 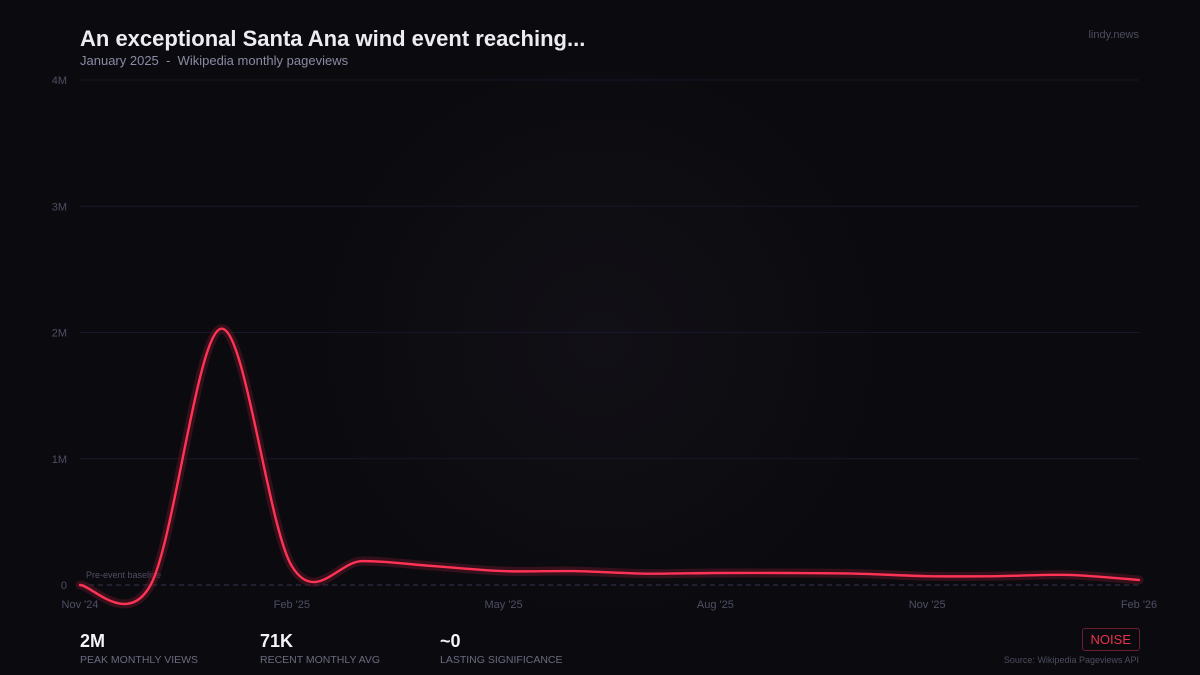 What do you see at coordinates (139, 660) in the screenshot?
I see `stat-label: PEAK MONTHLY VIEWS` at bounding box center [139, 660].